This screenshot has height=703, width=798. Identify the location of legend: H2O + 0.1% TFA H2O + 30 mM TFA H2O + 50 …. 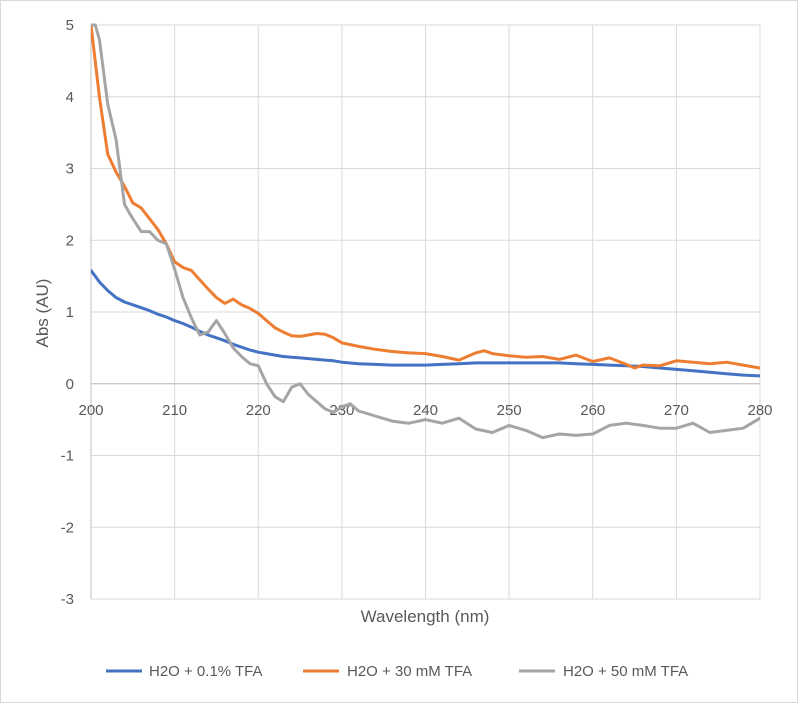
(397, 671).